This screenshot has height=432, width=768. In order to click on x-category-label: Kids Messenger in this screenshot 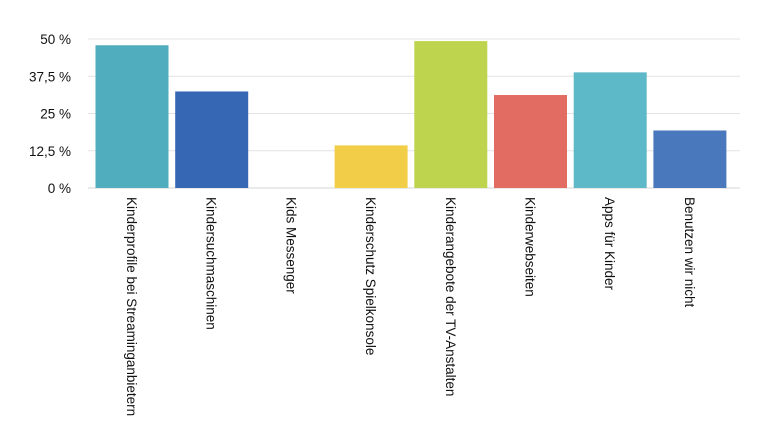, I will do `click(290, 245)`.